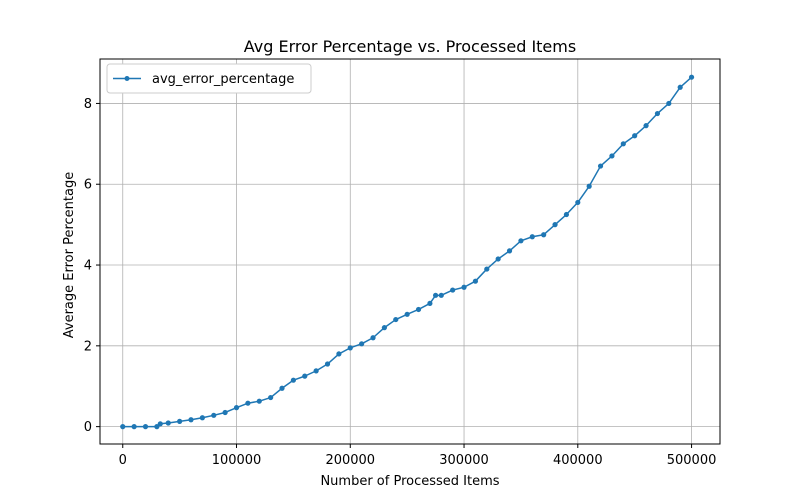  What do you see at coordinates (69, 255) in the screenshot?
I see `y-axis-label: Average Error Percentage` at bounding box center [69, 255].